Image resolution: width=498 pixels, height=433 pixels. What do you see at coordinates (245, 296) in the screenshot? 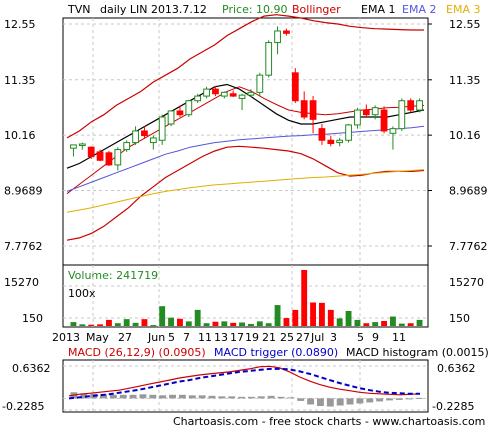
I see `volume-grid` at bounding box center [245, 296].